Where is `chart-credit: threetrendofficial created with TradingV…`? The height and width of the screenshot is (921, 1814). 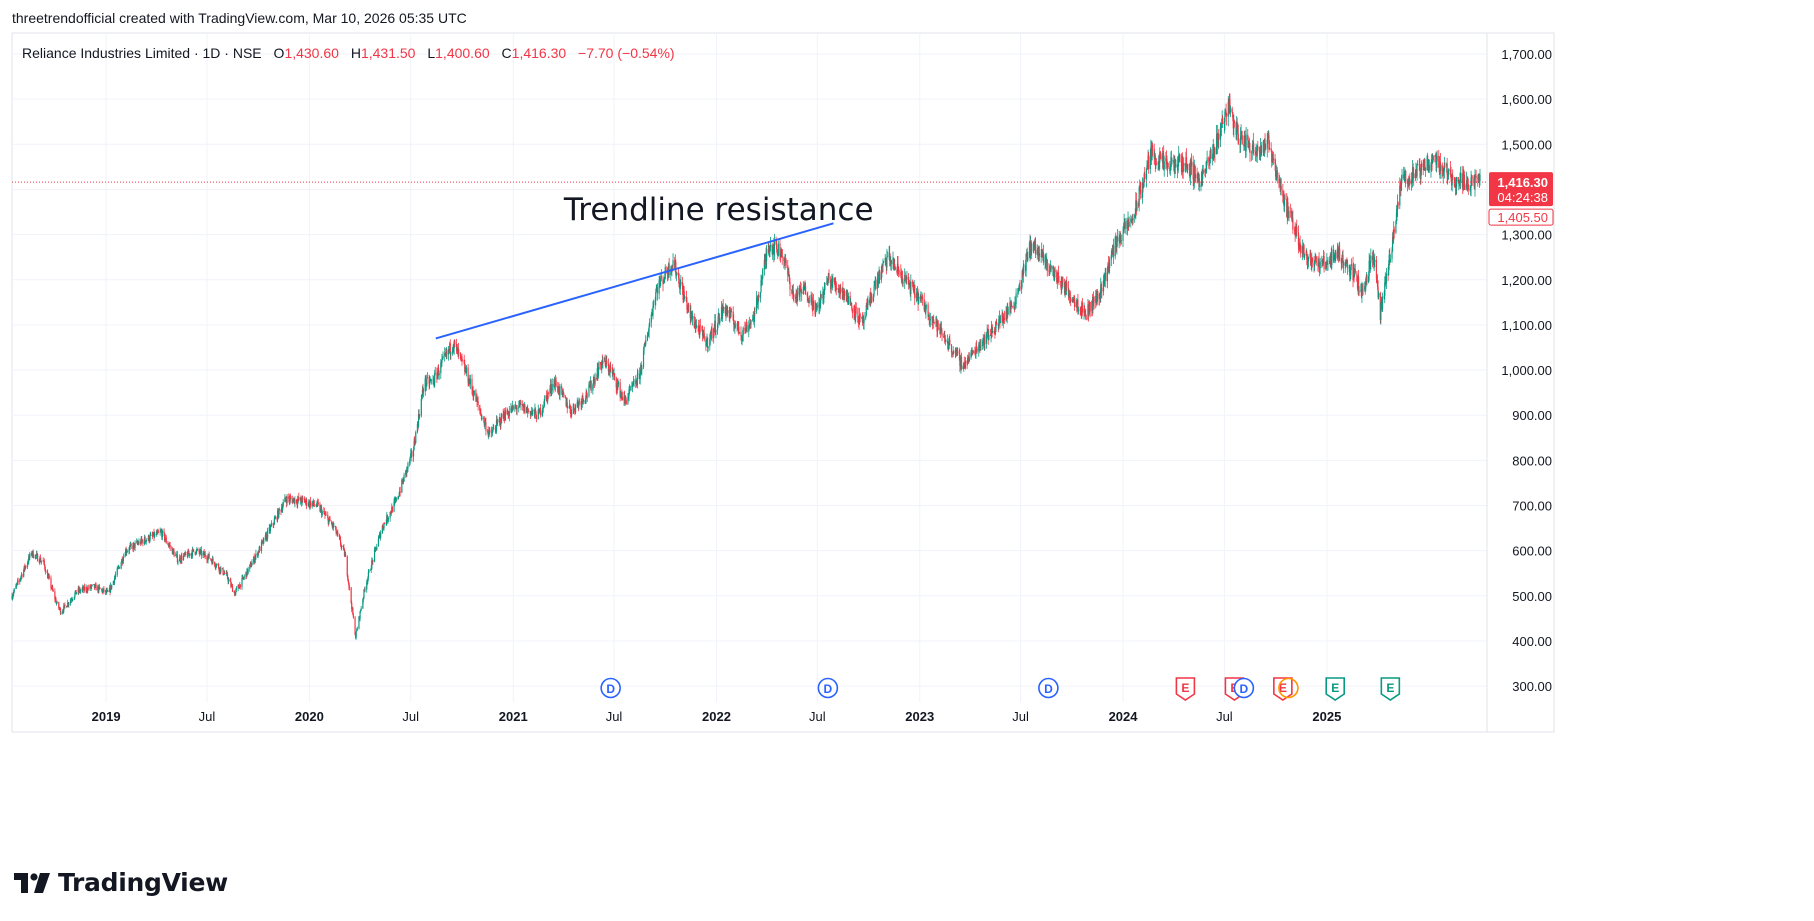 chart-credit: threetrendofficial created with TradingV… is located at coordinates (239, 18).